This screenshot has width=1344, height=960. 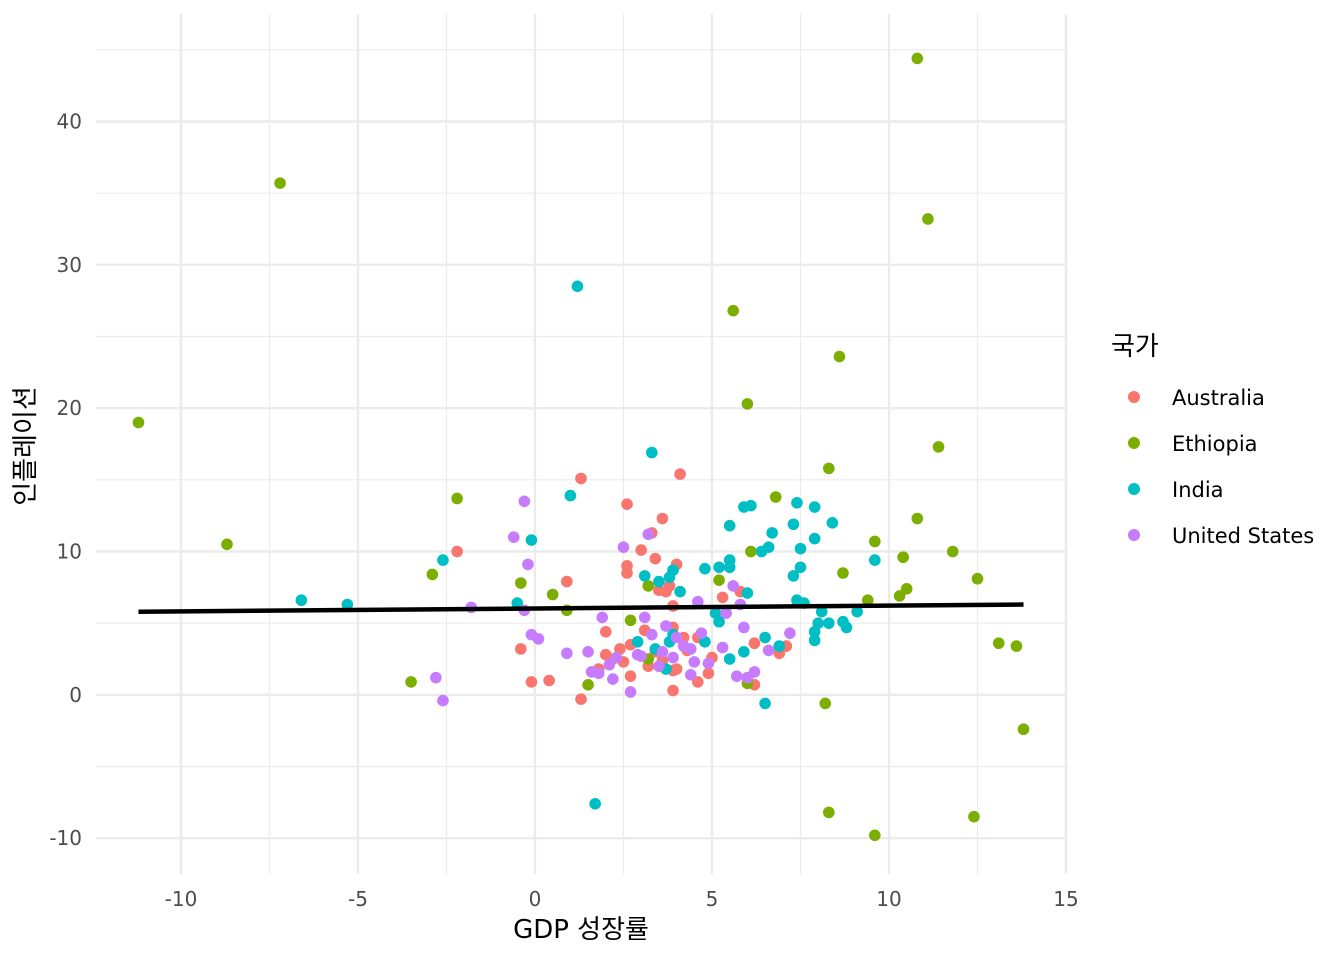 I want to click on legend-key-india, so click(x=1134, y=489).